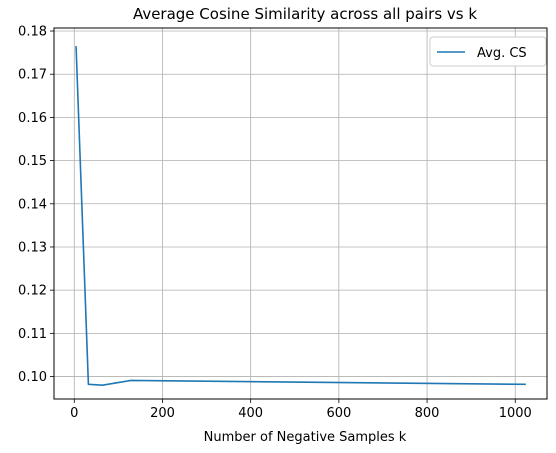 Image resolution: width=556 pixels, height=453 pixels. What do you see at coordinates (32, 204) in the screenshot?
I see `y-tick-label: 0.14` at bounding box center [32, 204].